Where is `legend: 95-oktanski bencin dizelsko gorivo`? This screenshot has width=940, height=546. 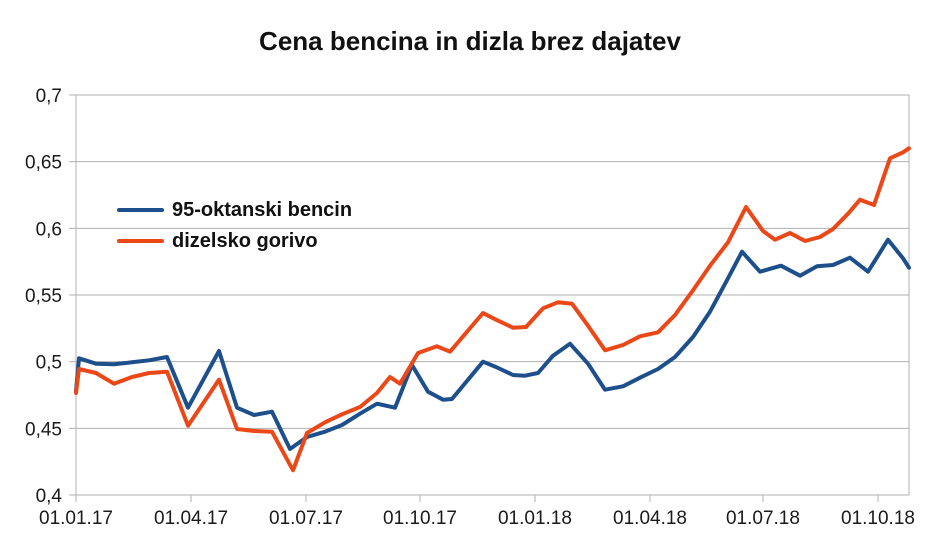 legend: 95-oktanski bencin dizelsko gorivo is located at coordinates (234, 225).